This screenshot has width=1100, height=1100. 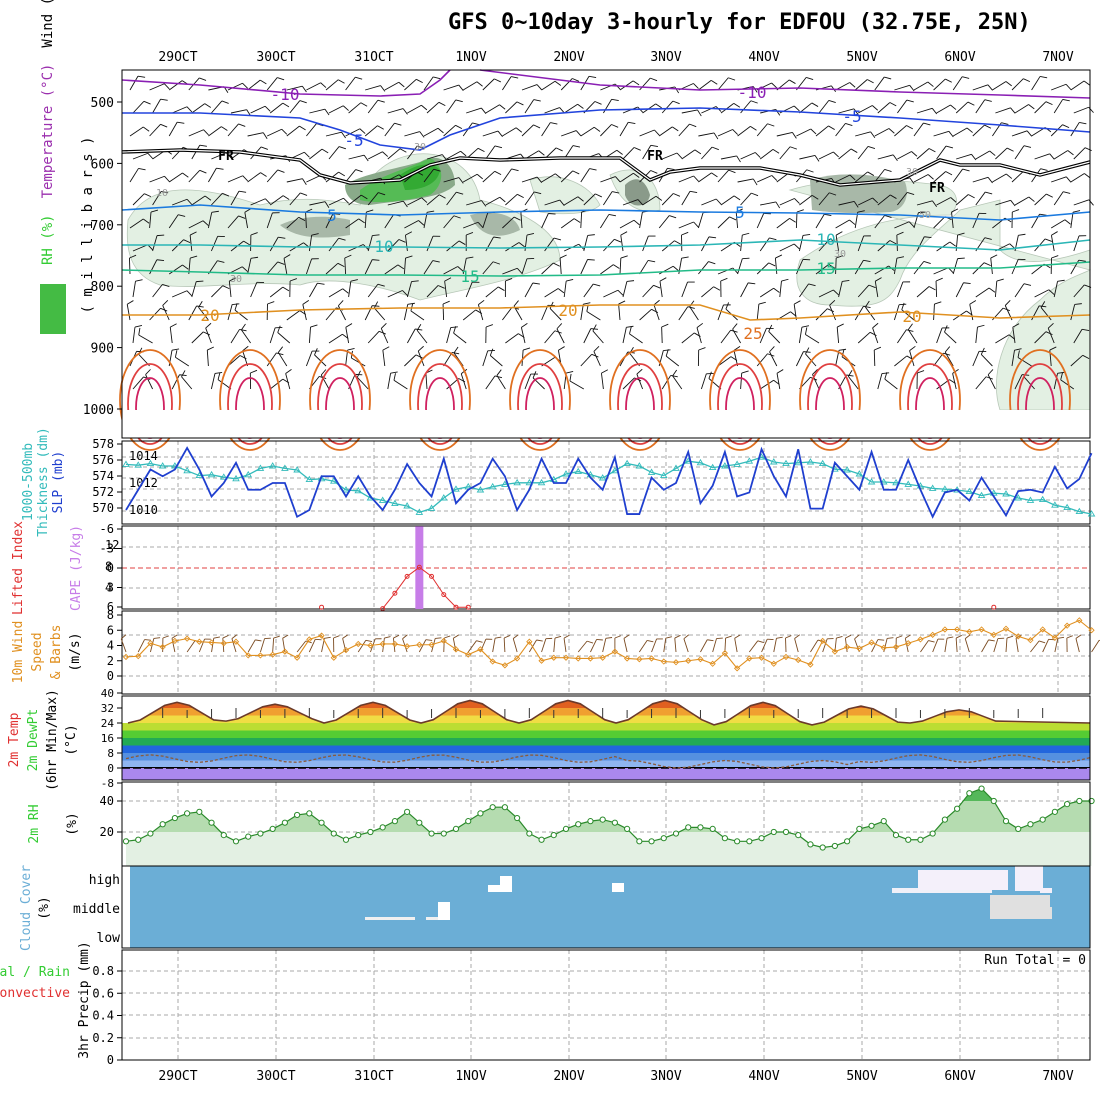 What do you see at coordinates (608, 644) in the screenshot?
I see `wind-speed-line` at bounding box center [608, 644].